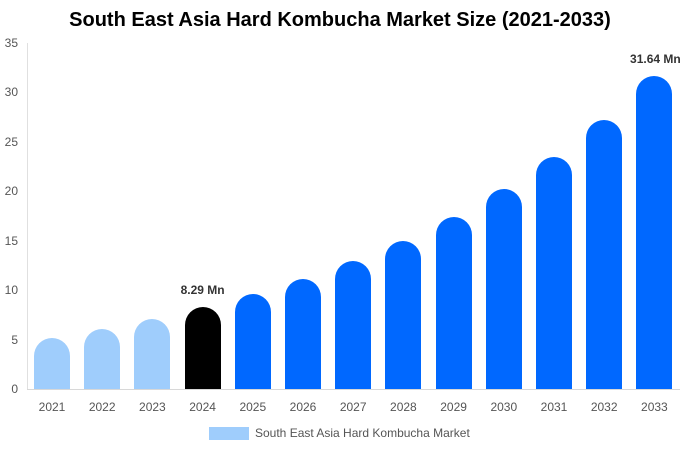 The width and height of the screenshot is (680, 450). What do you see at coordinates (353, 325) in the screenshot?
I see `bar-2027` at bounding box center [353, 325].